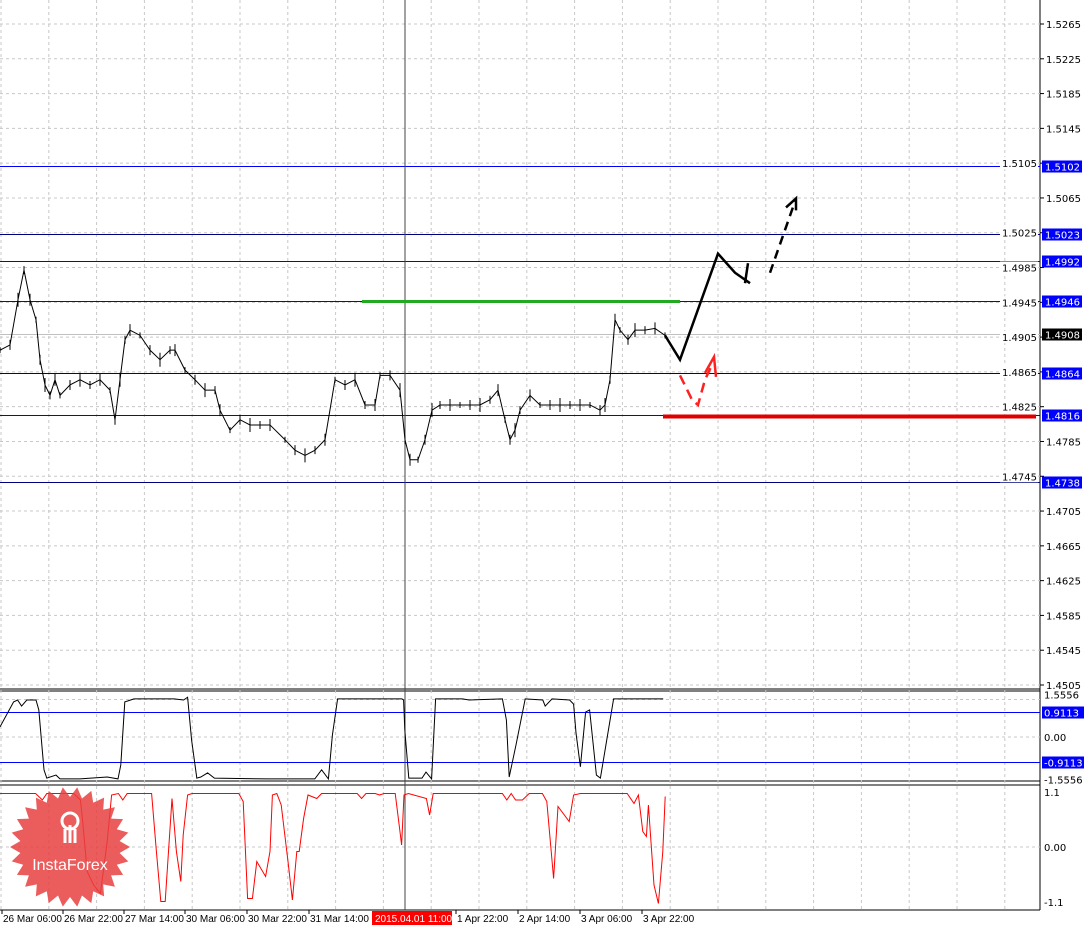 The image size is (1084, 927). Describe the element at coordinates (1063, 25) in the screenshot. I see `price-tick-label: 1.5265` at that location.